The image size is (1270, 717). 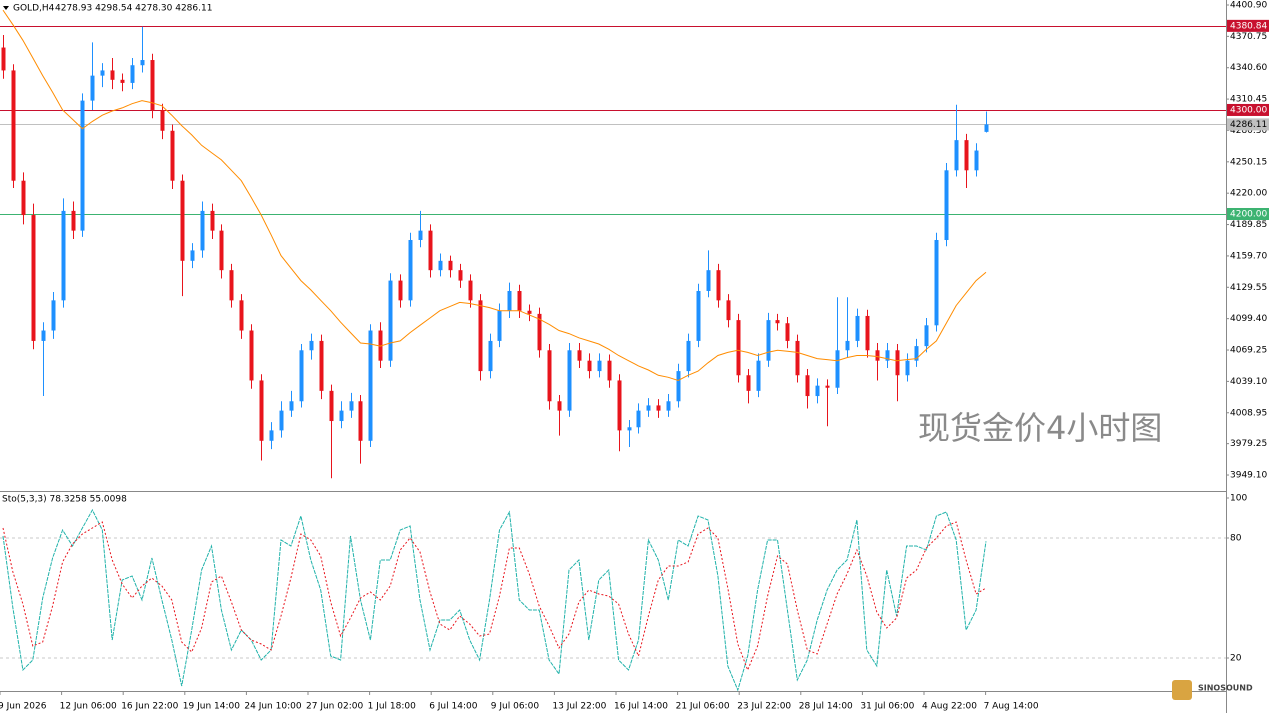 I want to click on logo-icon, so click(x=1182, y=690).